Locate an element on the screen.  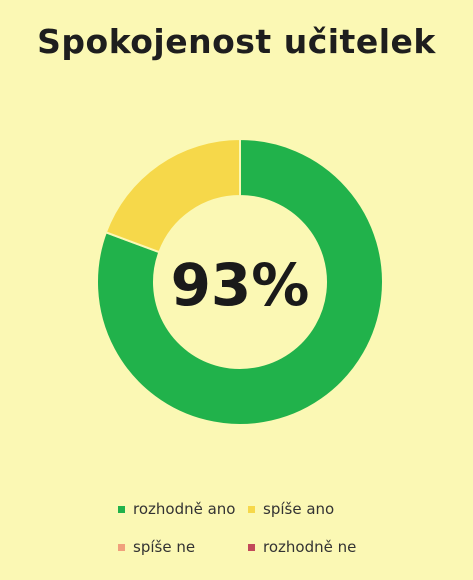
legend-item-spise-ano: spíše ano is located at coordinates (291, 509).